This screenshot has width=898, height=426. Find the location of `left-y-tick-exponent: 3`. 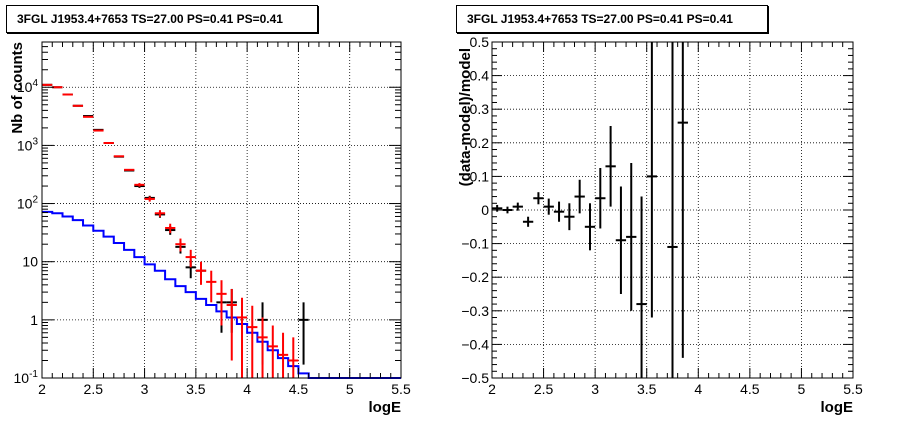

left-y-tick-exponent: 3 is located at coordinates (35, 141).